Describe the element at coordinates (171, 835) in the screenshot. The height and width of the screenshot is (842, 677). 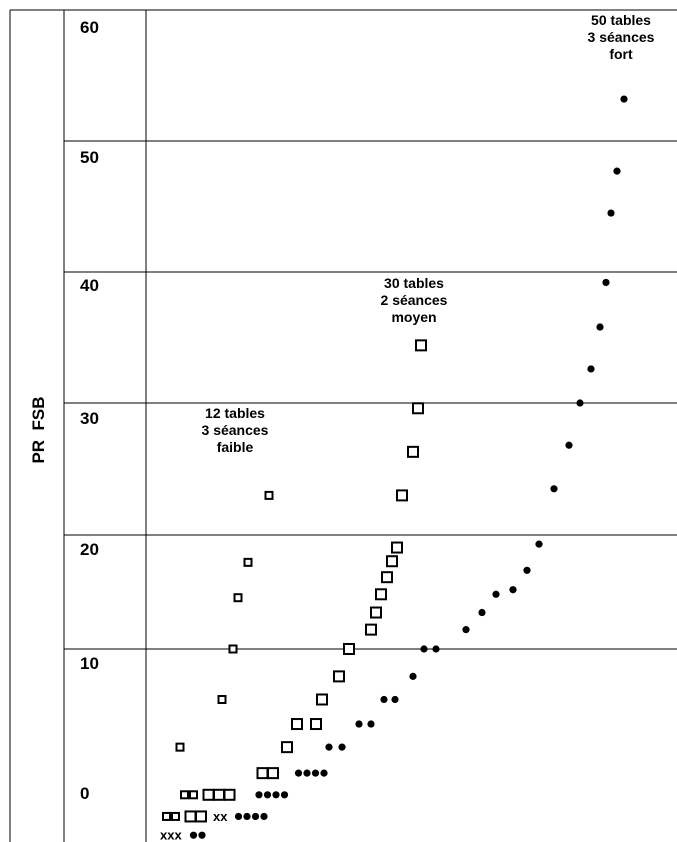
I see `marker-text: xxx` at that location.